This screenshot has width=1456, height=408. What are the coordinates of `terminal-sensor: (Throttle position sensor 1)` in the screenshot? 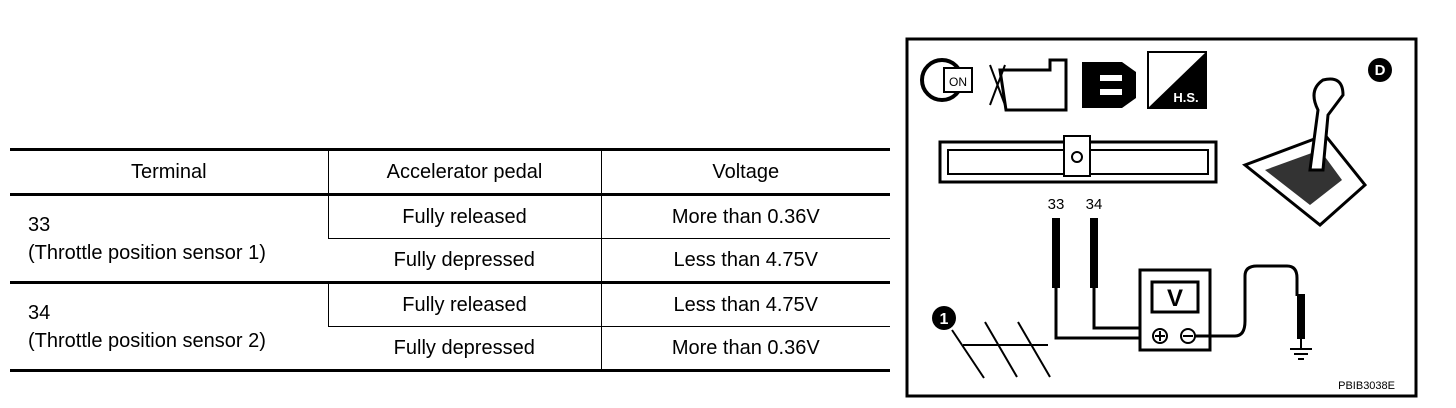 It's located at (147, 252).